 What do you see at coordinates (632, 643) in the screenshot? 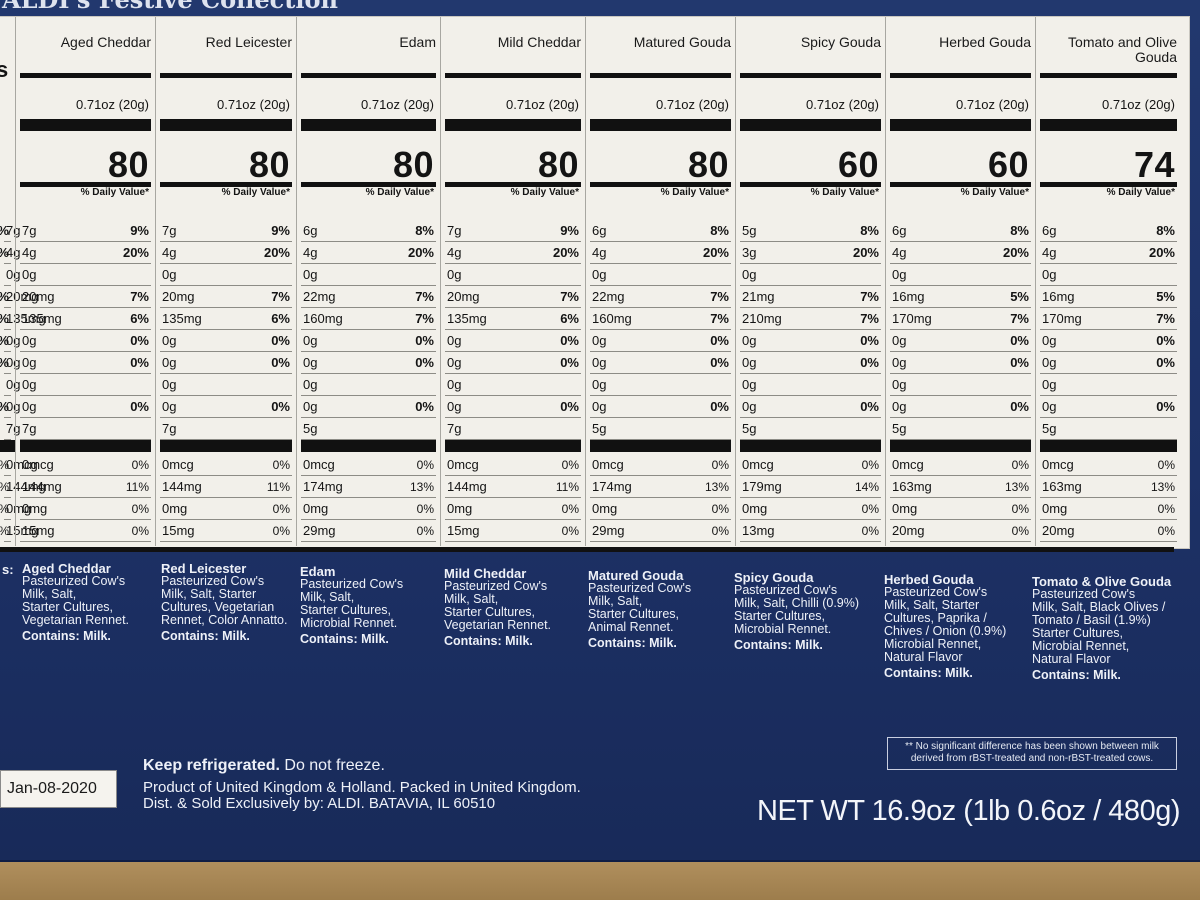
I see `allergen-statement: Contains: Milk.` at bounding box center [632, 643].